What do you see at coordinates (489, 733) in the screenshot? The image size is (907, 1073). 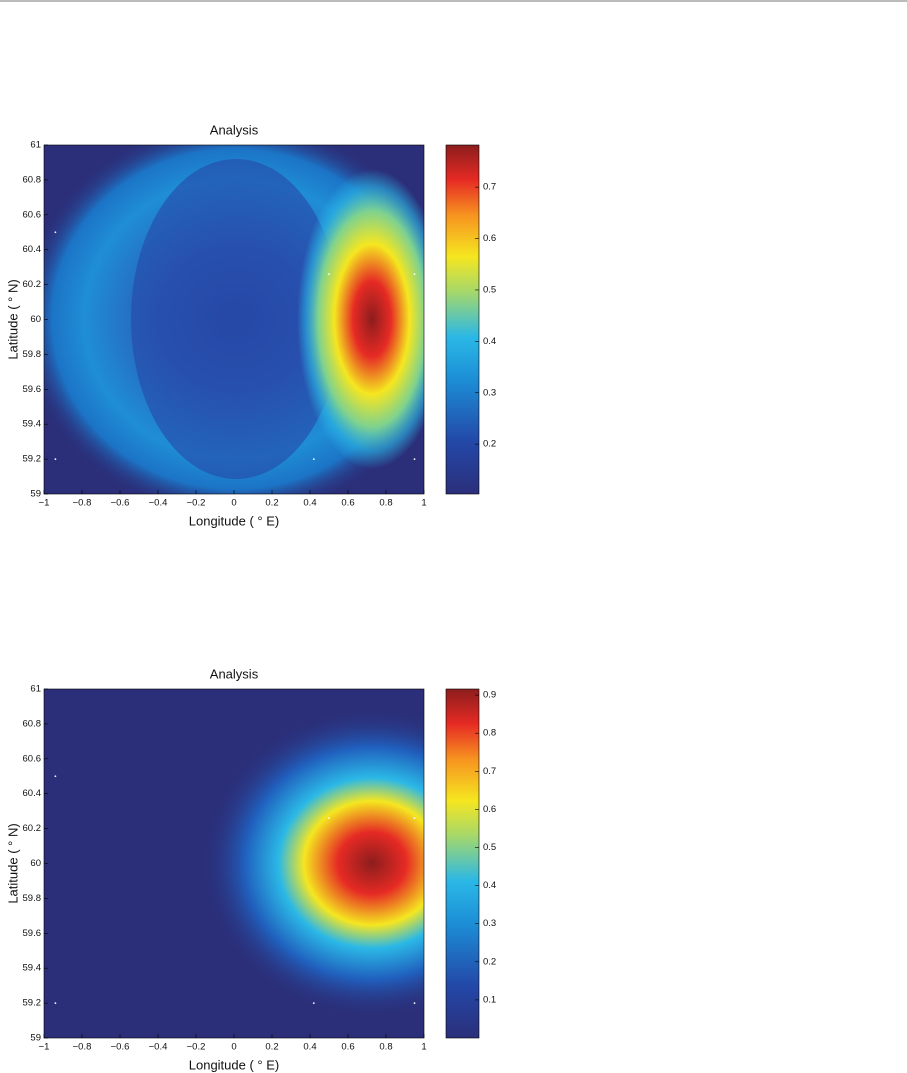 I see `colorbar-tick-label: 0.8` at bounding box center [489, 733].